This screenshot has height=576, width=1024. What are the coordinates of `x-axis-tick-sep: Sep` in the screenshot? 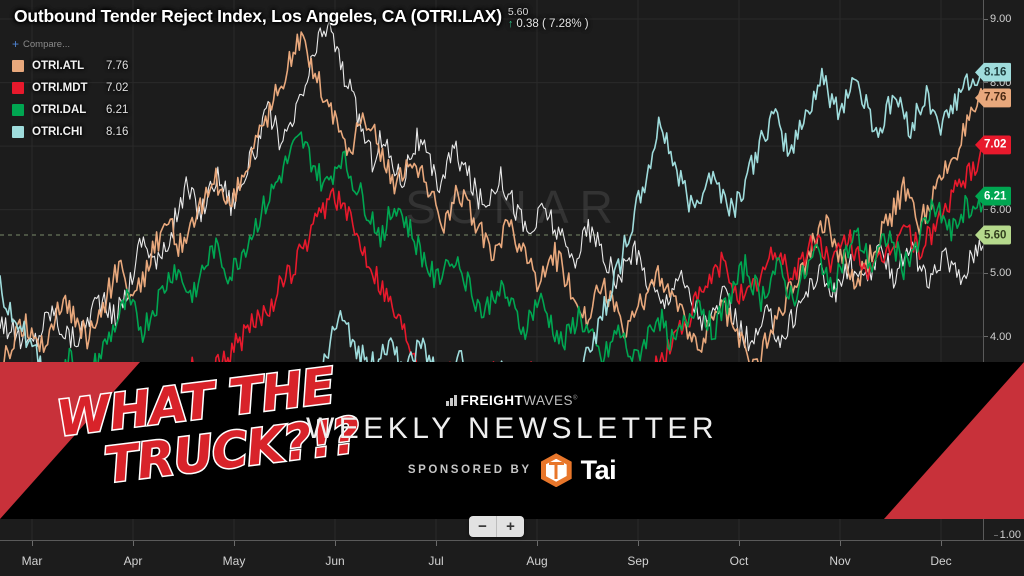 It's located at (638, 561).